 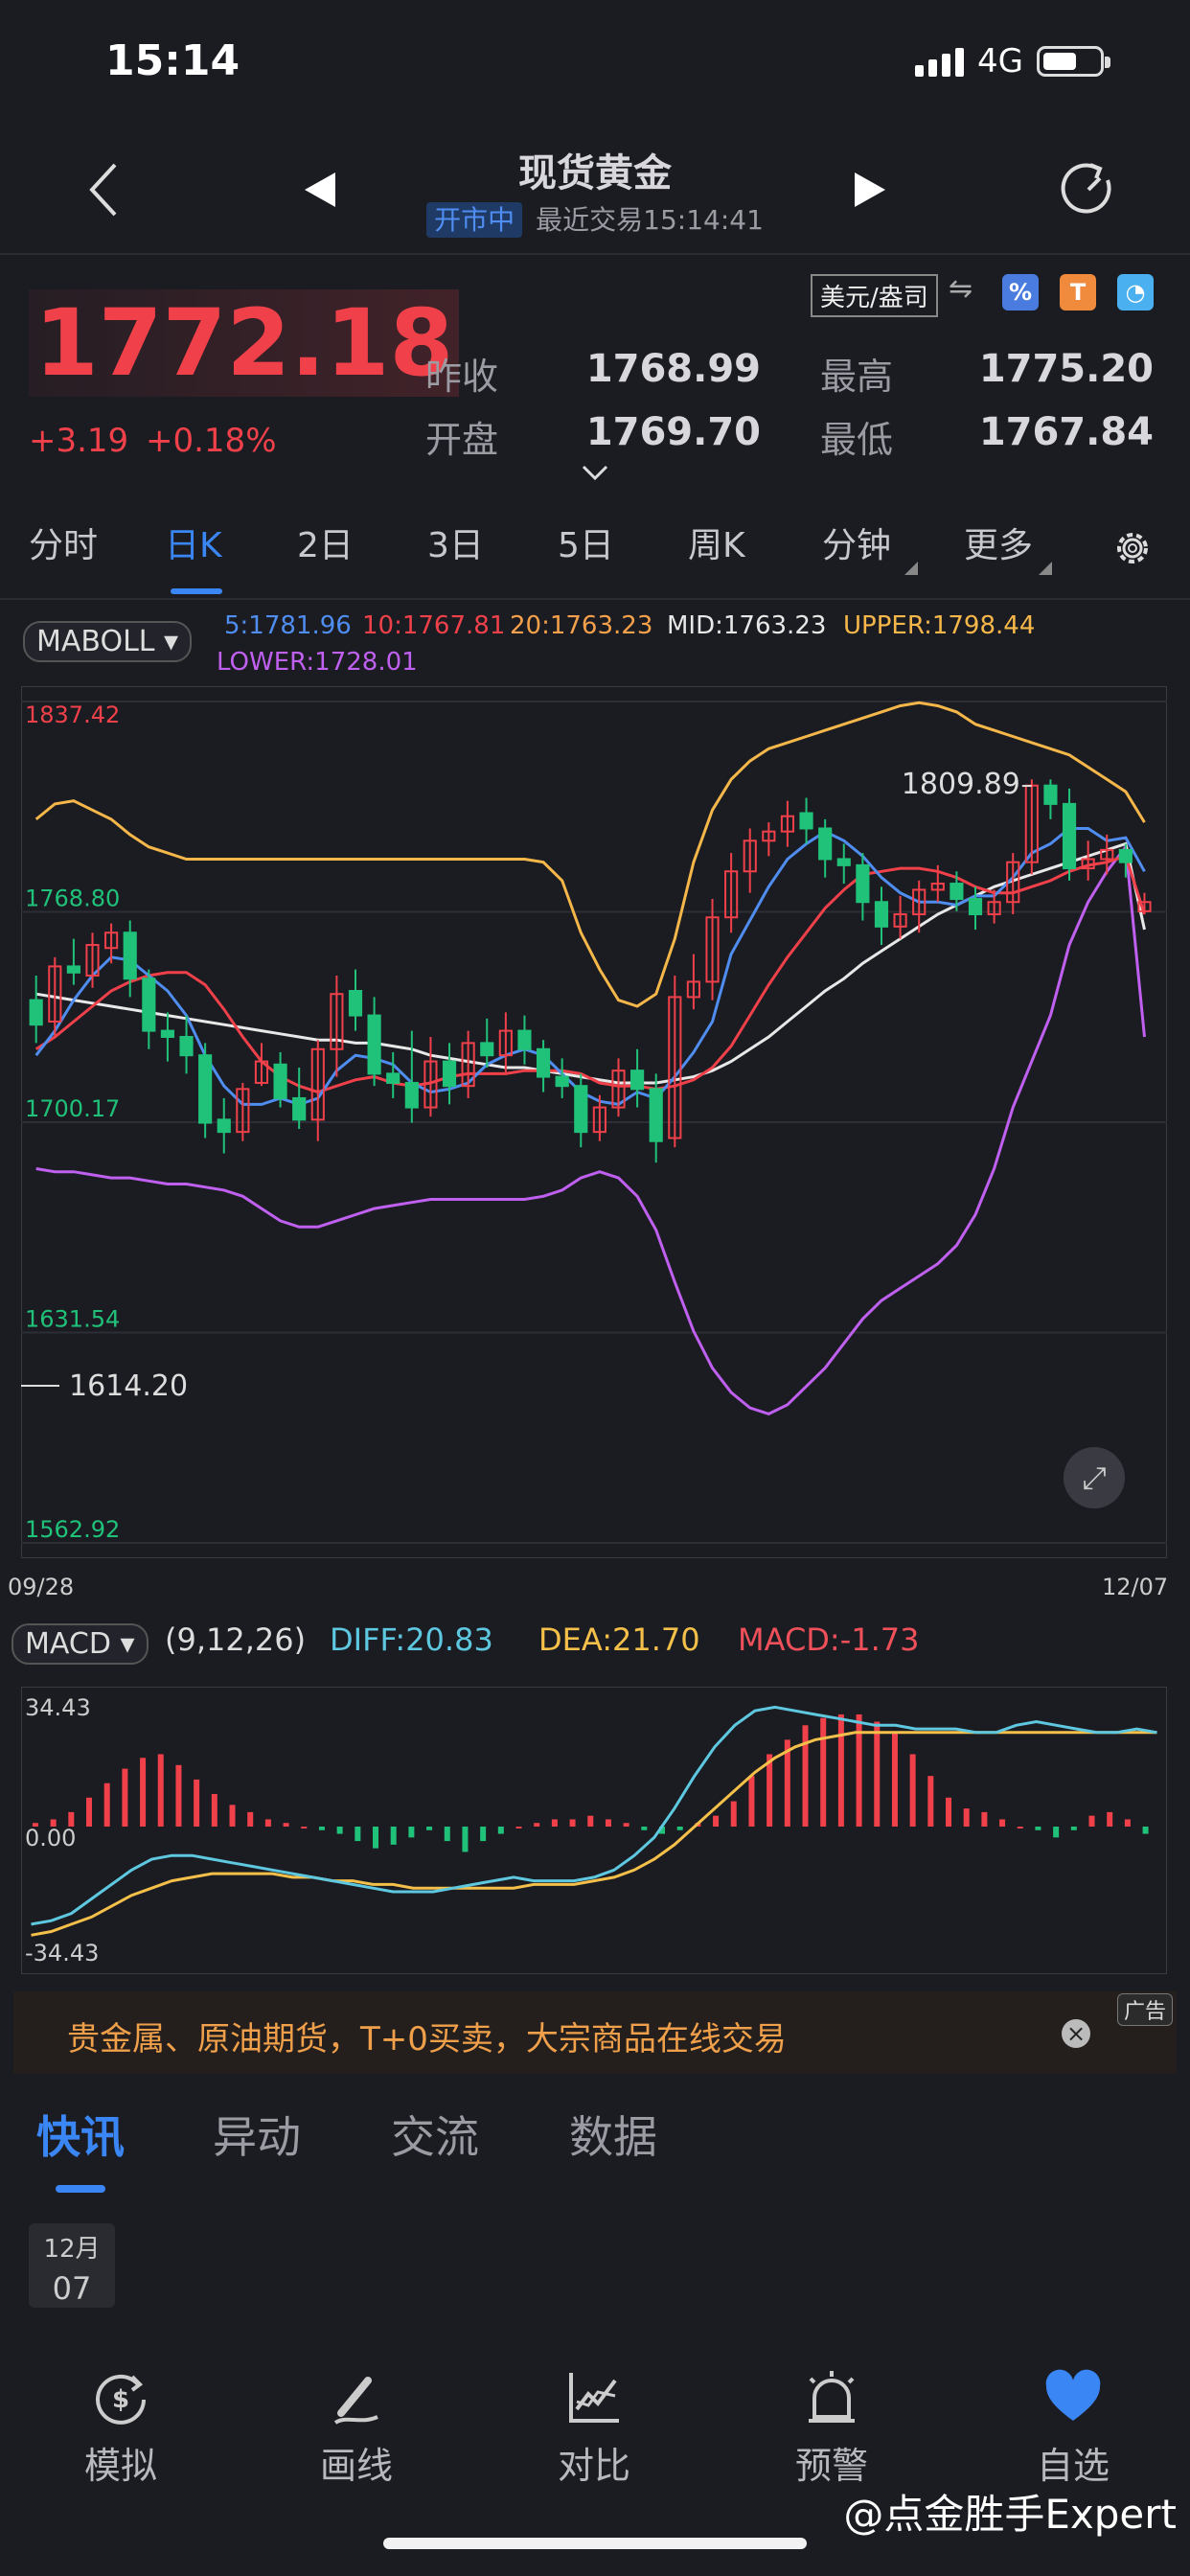 I want to click on legend-ma5: 5:1781.96, so click(x=288, y=625).